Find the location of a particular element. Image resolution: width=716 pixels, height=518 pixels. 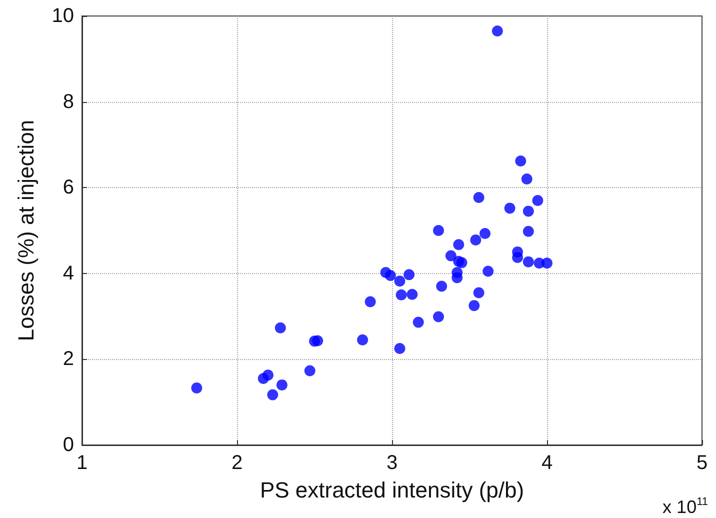

y-tick-label: 10 is located at coordinates (63, 16).